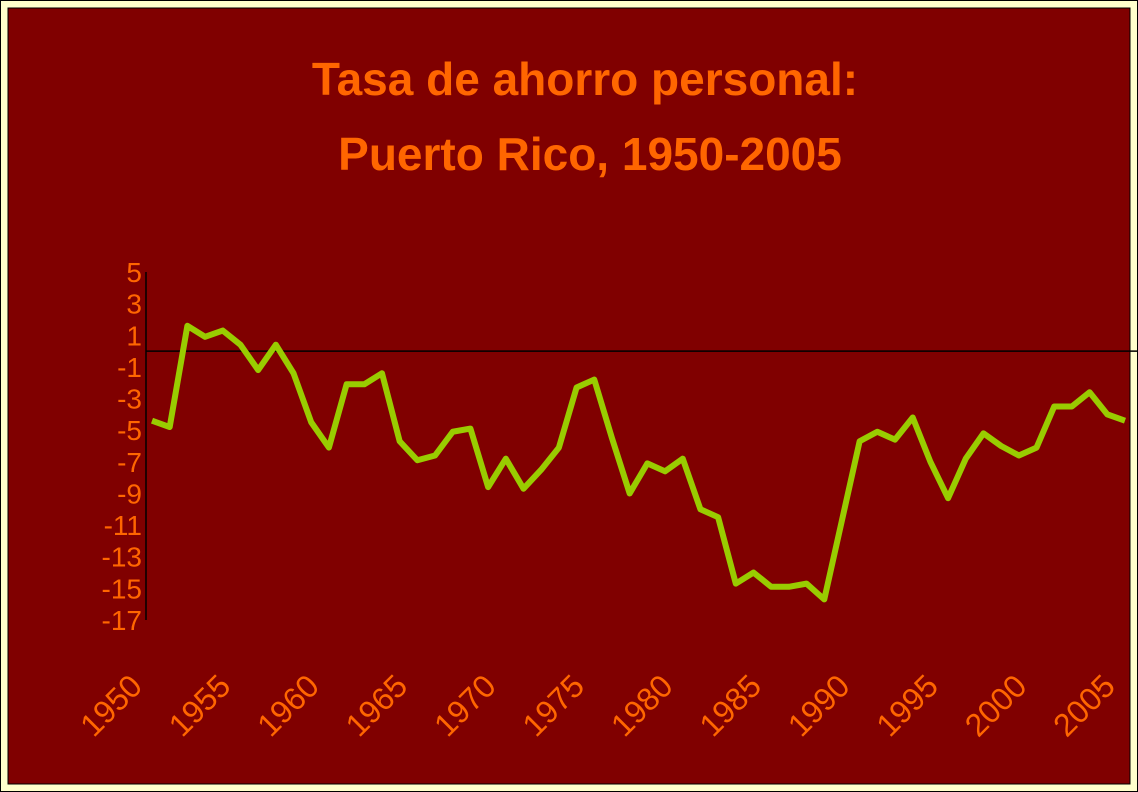 This screenshot has width=1138, height=792. I want to click on y-tick-label: -11, so click(123, 525).